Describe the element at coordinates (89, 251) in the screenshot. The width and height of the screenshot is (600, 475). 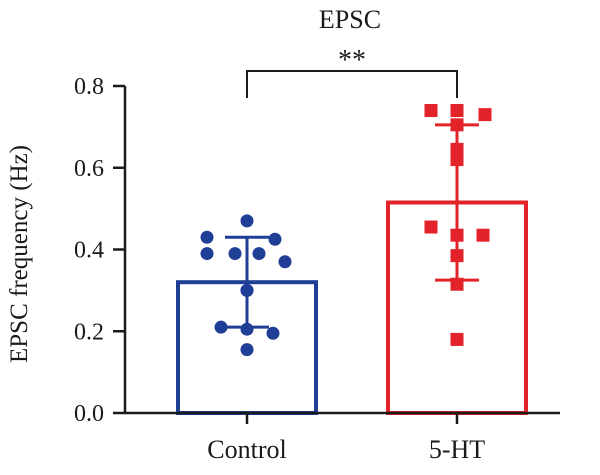
I see `y-tick-label: 0.4` at that location.